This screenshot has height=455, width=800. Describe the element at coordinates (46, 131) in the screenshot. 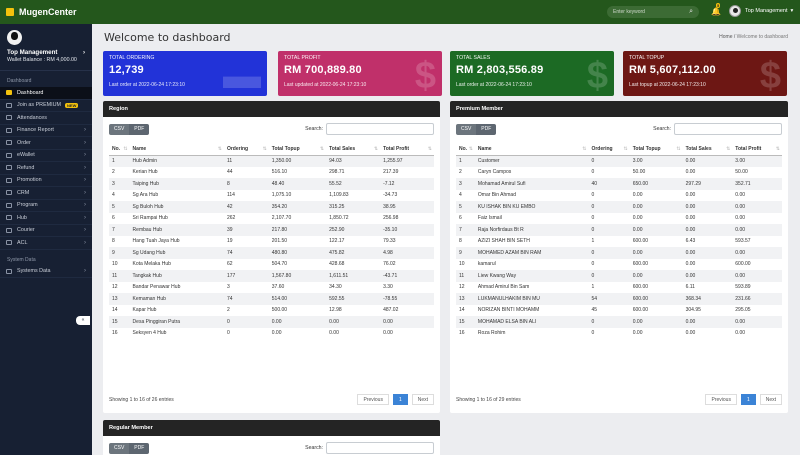

I see `sidebar-item-finance-report: Finance Report ›` at that location.